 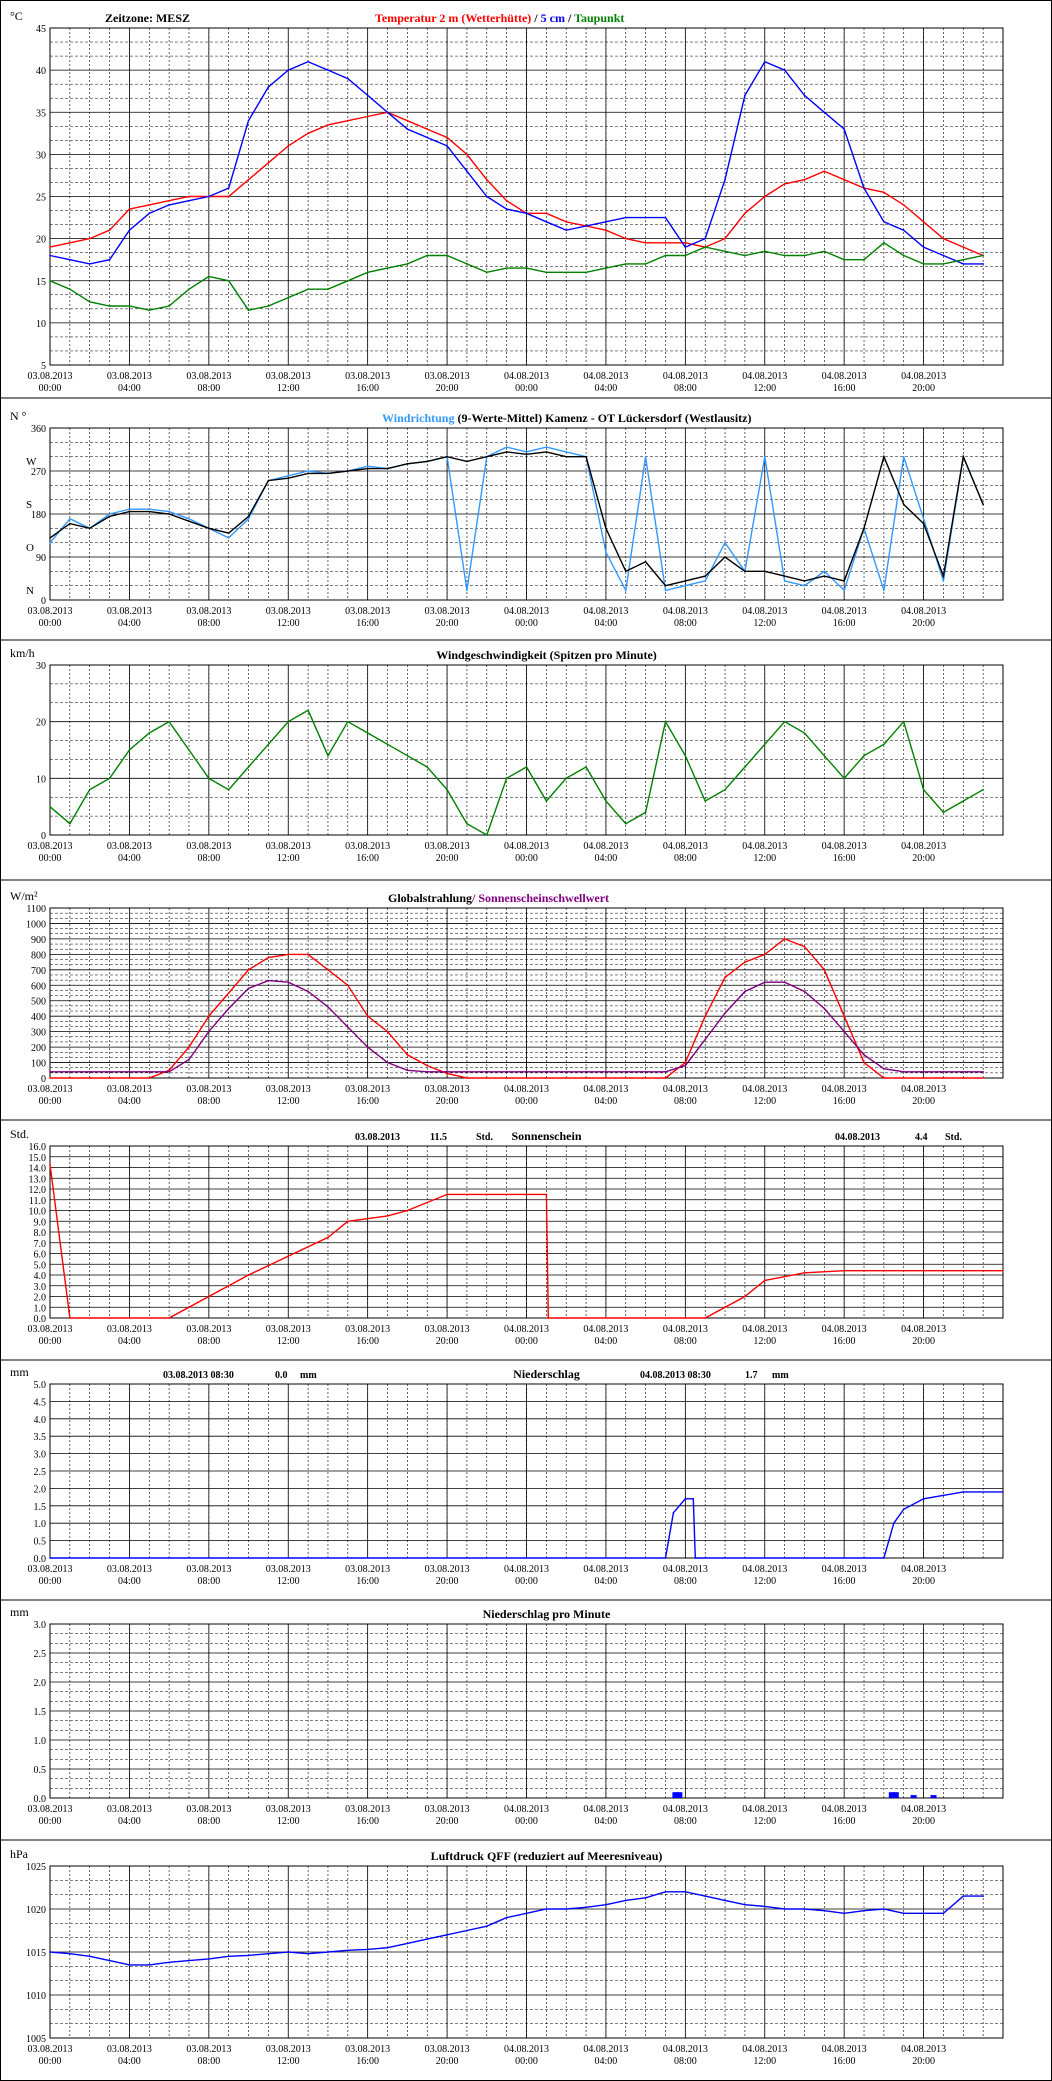 I want to click on y-tick-label: 0.0, so click(x=40, y=1799).